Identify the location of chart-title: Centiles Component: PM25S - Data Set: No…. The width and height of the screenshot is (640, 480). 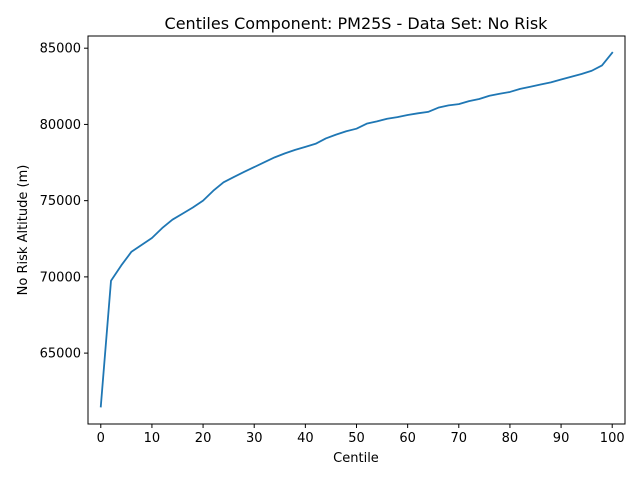
(357, 23).